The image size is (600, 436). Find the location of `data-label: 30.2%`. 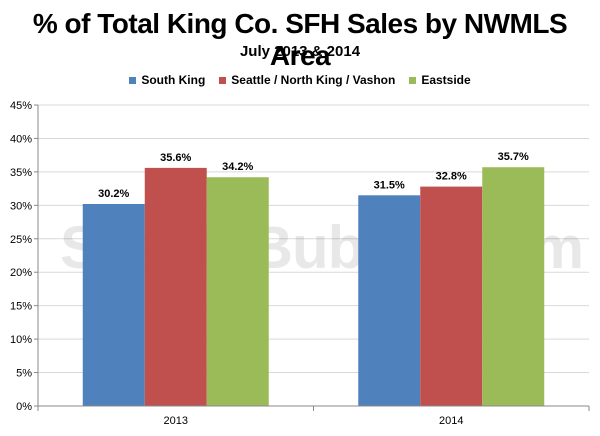

data-label: 30.2% is located at coordinates (113, 194).